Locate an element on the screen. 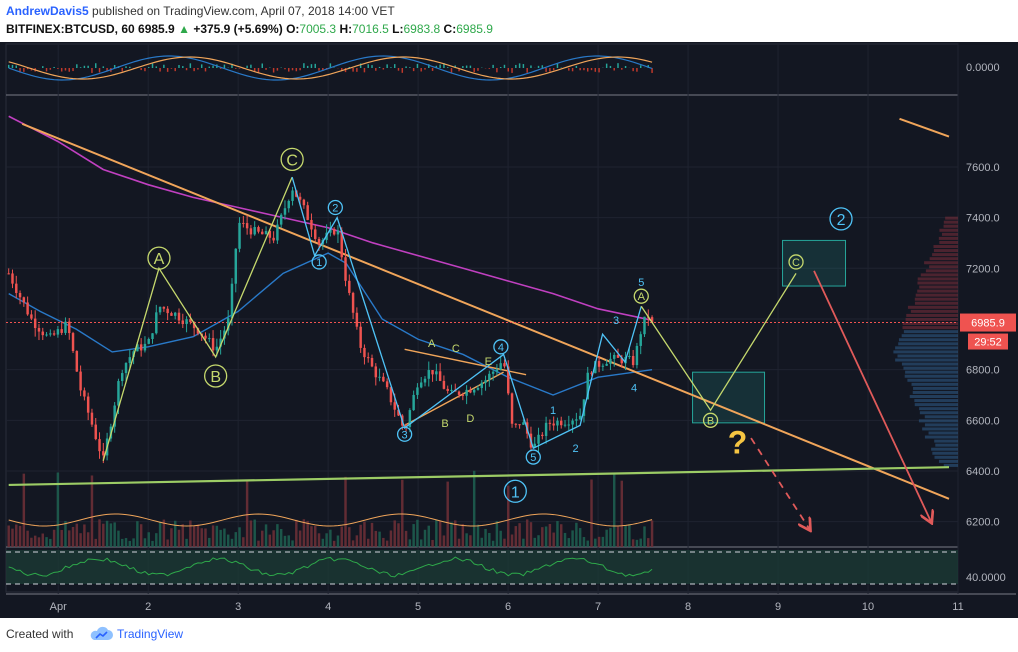 The height and width of the screenshot is (652, 1018). tradingview-cloud-icon is located at coordinates (101, 634).